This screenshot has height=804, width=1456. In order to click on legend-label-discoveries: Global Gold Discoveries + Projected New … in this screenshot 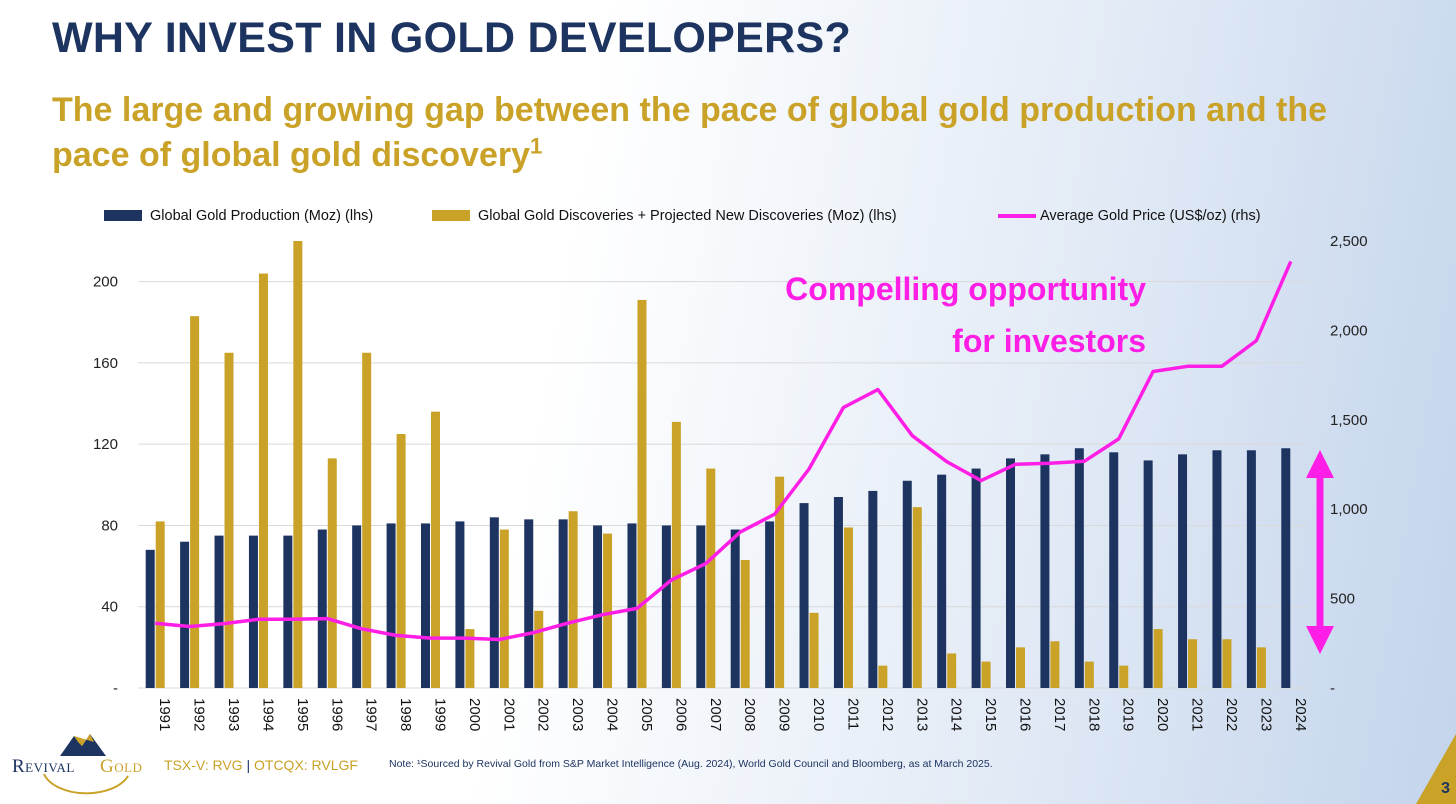, I will do `click(687, 216)`.